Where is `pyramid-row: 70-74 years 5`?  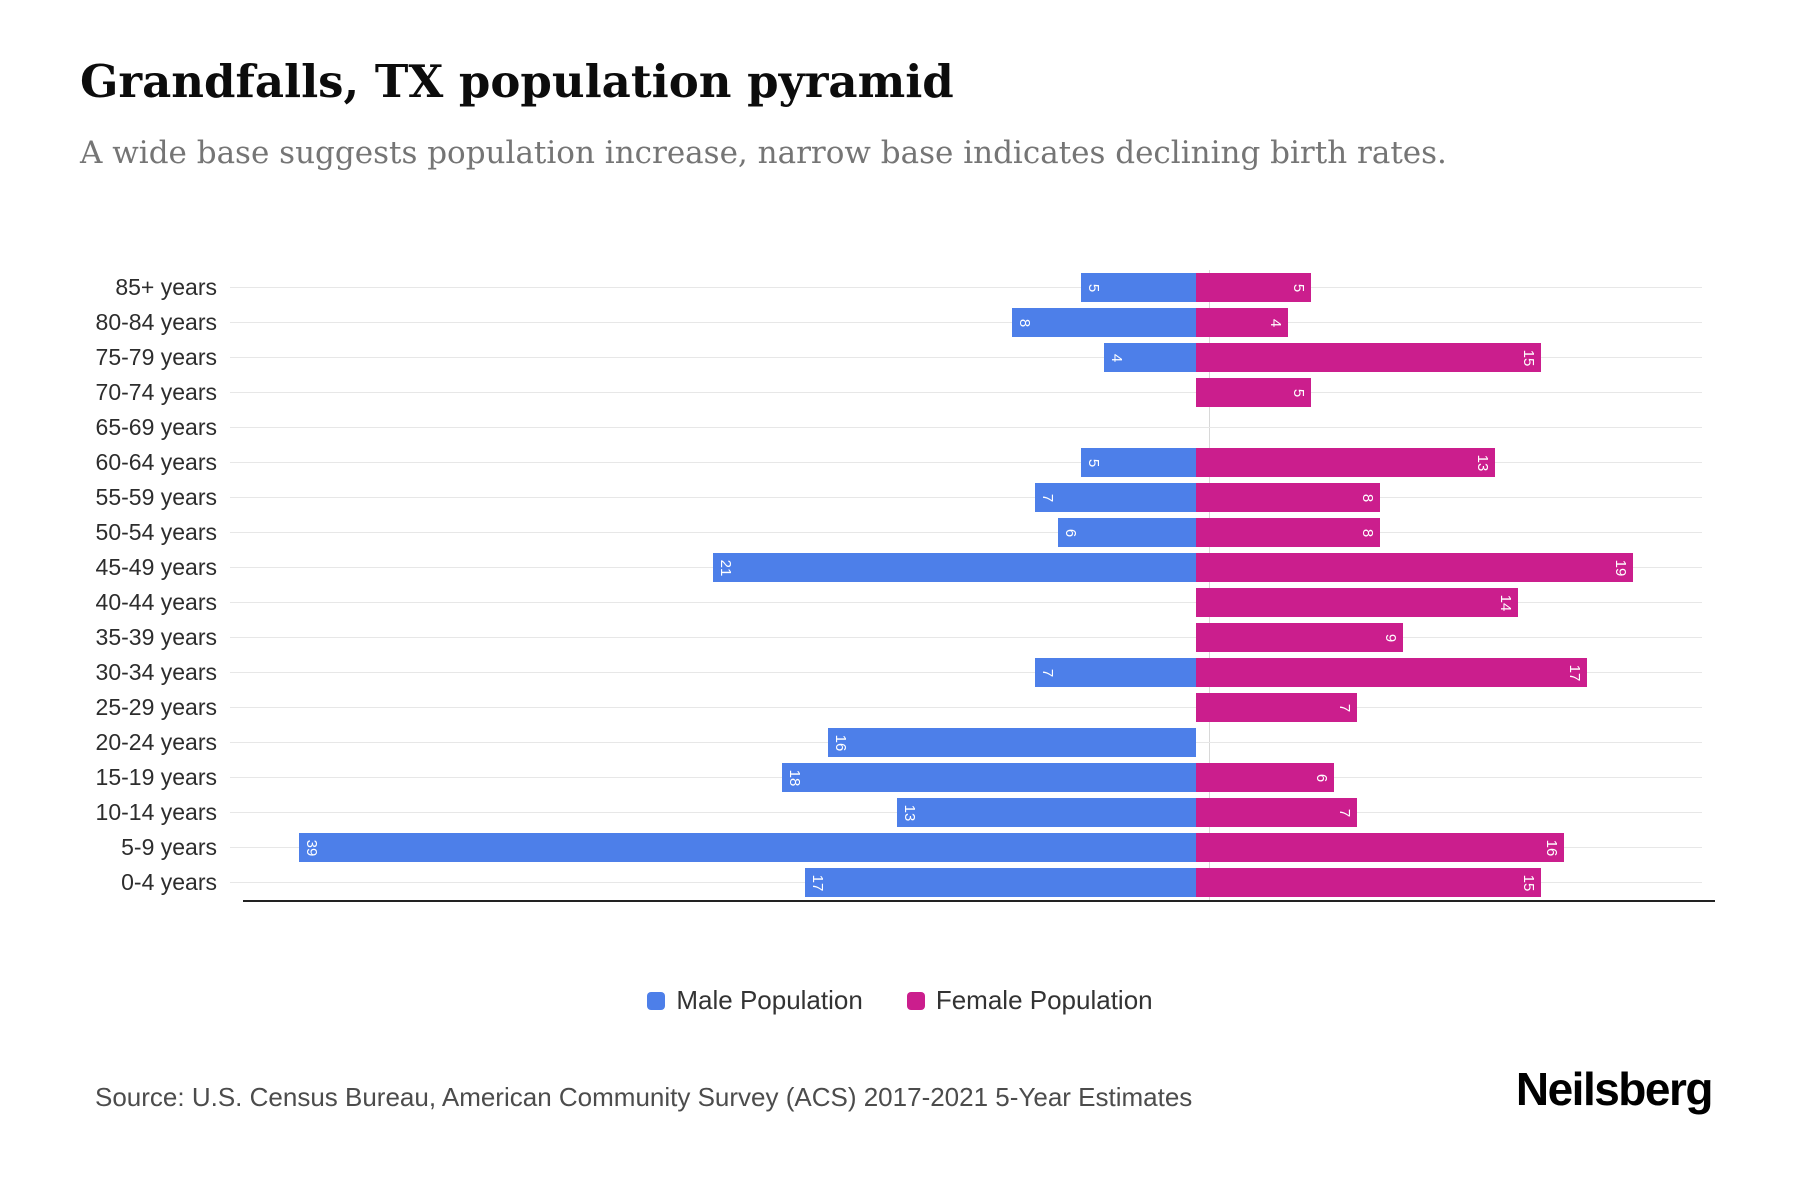
pyramid-row: 70-74 years 5 is located at coordinates (900, 392).